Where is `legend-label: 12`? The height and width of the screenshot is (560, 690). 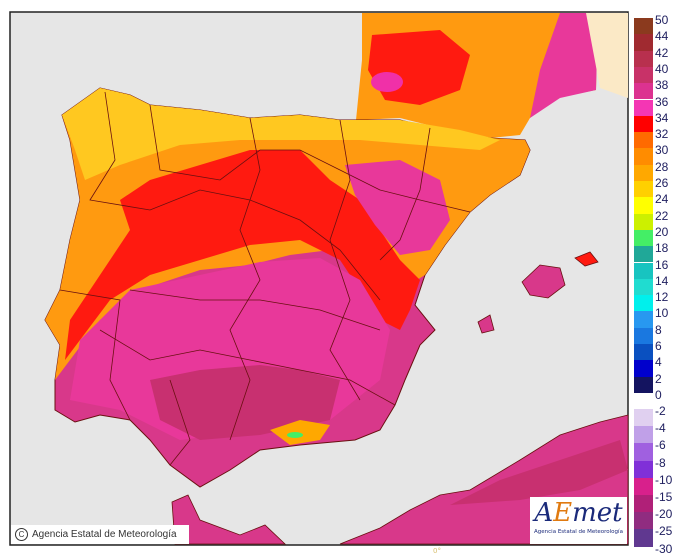
legend-label: 12 is located at coordinates (662, 297).